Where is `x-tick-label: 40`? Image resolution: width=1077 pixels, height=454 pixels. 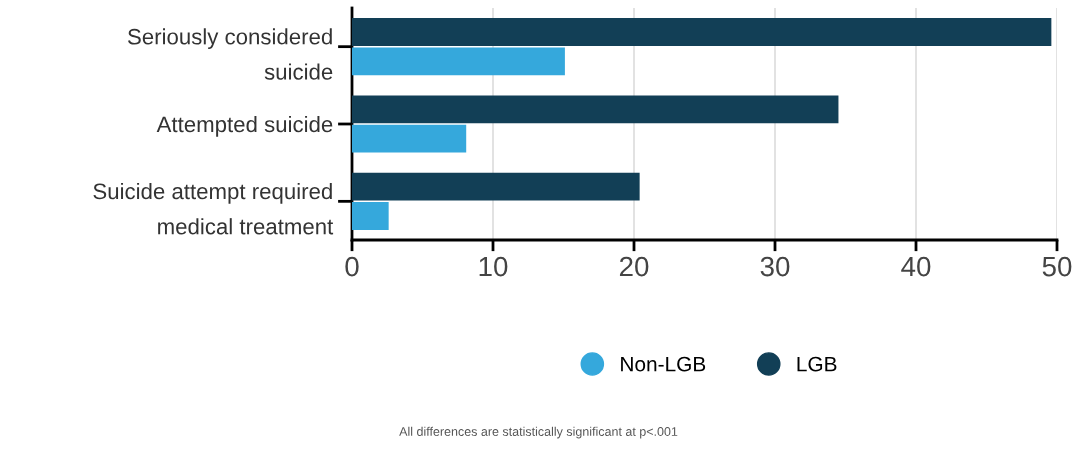
x-tick-label: 40 is located at coordinates (916, 266).